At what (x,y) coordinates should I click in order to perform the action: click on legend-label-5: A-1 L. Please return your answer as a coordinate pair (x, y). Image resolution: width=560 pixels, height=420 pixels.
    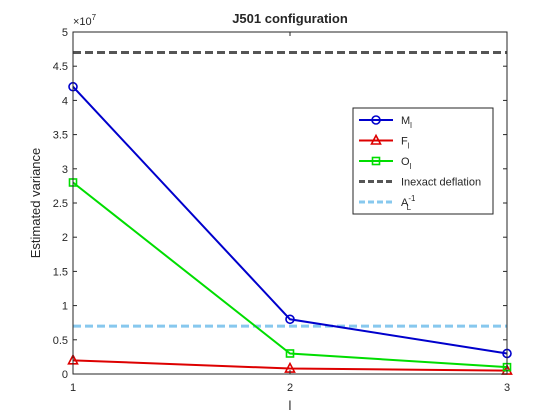
    Looking at the image, I should click on (408, 203).